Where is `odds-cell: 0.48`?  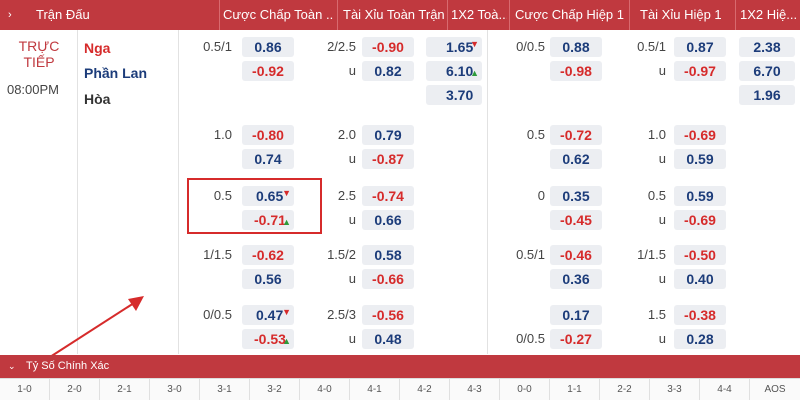 odds-cell: 0.48 is located at coordinates (388, 339).